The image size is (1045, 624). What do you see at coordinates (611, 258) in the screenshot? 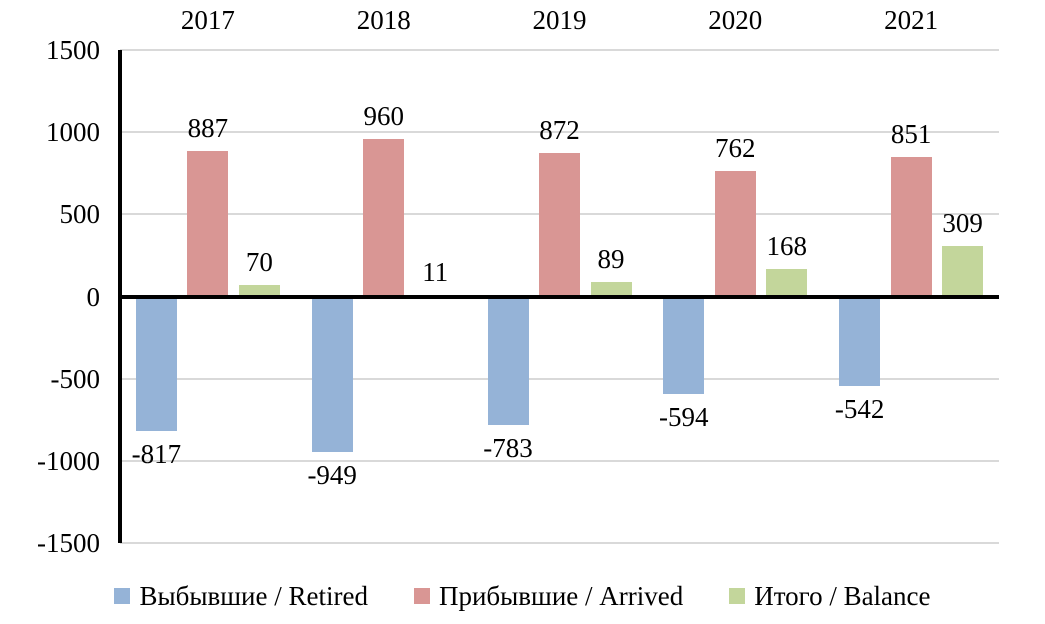
I see `value-label: 89` at bounding box center [611, 258].